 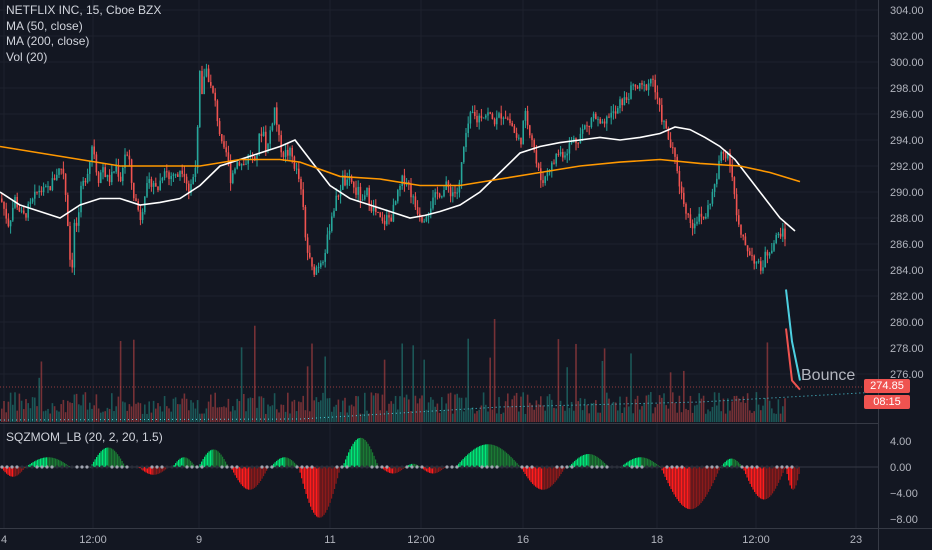 What do you see at coordinates (904, 520) in the screenshot?
I see `momentum-tick-label: −8.00` at bounding box center [904, 520].